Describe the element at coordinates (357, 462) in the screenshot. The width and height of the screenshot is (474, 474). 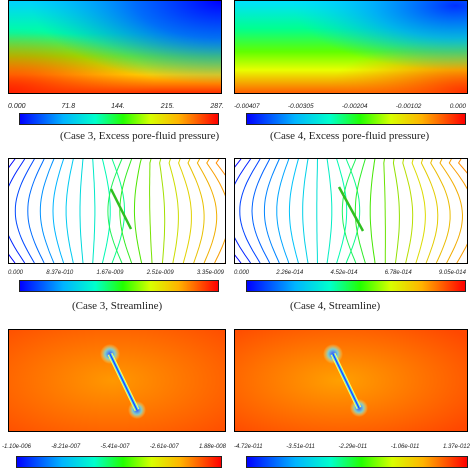
I see `colorbar-case4-field` at that location.